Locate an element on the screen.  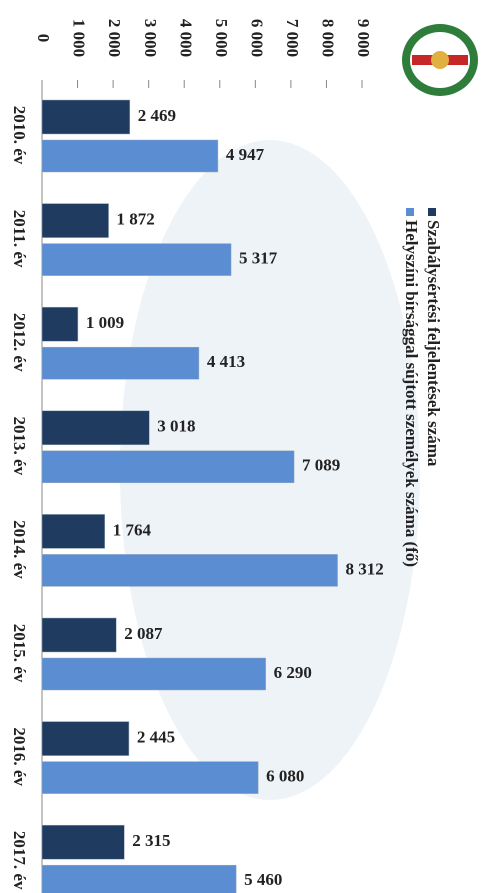
data-label: 6 080 is located at coordinates (285, 776).